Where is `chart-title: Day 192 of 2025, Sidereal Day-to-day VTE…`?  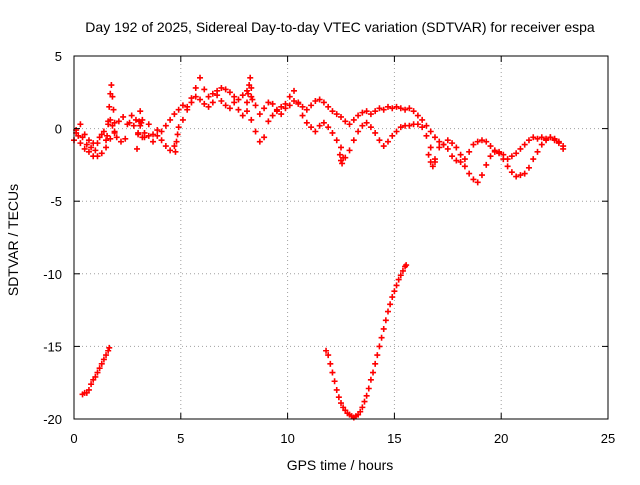
chart-title: Day 192 of 2025, Sidereal Day-to-day VTE… is located at coordinates (340, 27).